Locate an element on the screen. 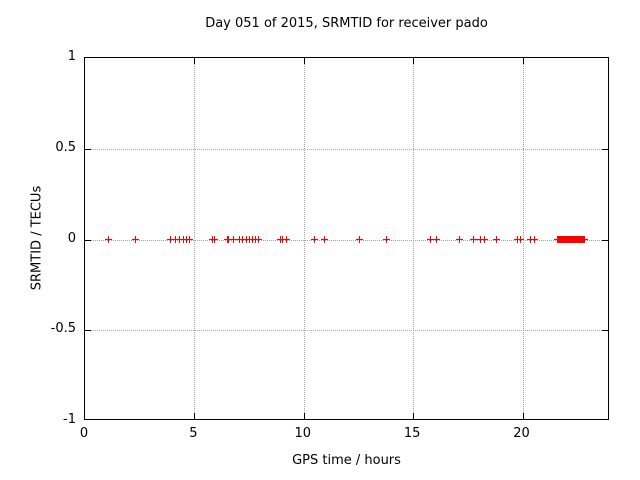 The height and width of the screenshot is (480, 640). x-tick-label: 20 is located at coordinates (521, 433).